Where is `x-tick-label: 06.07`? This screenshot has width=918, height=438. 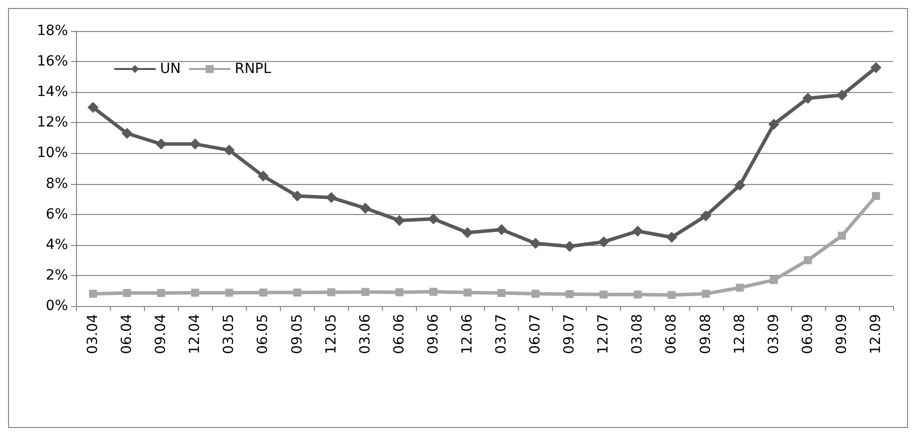
x-tick-label: 06.07 is located at coordinates (536, 334).